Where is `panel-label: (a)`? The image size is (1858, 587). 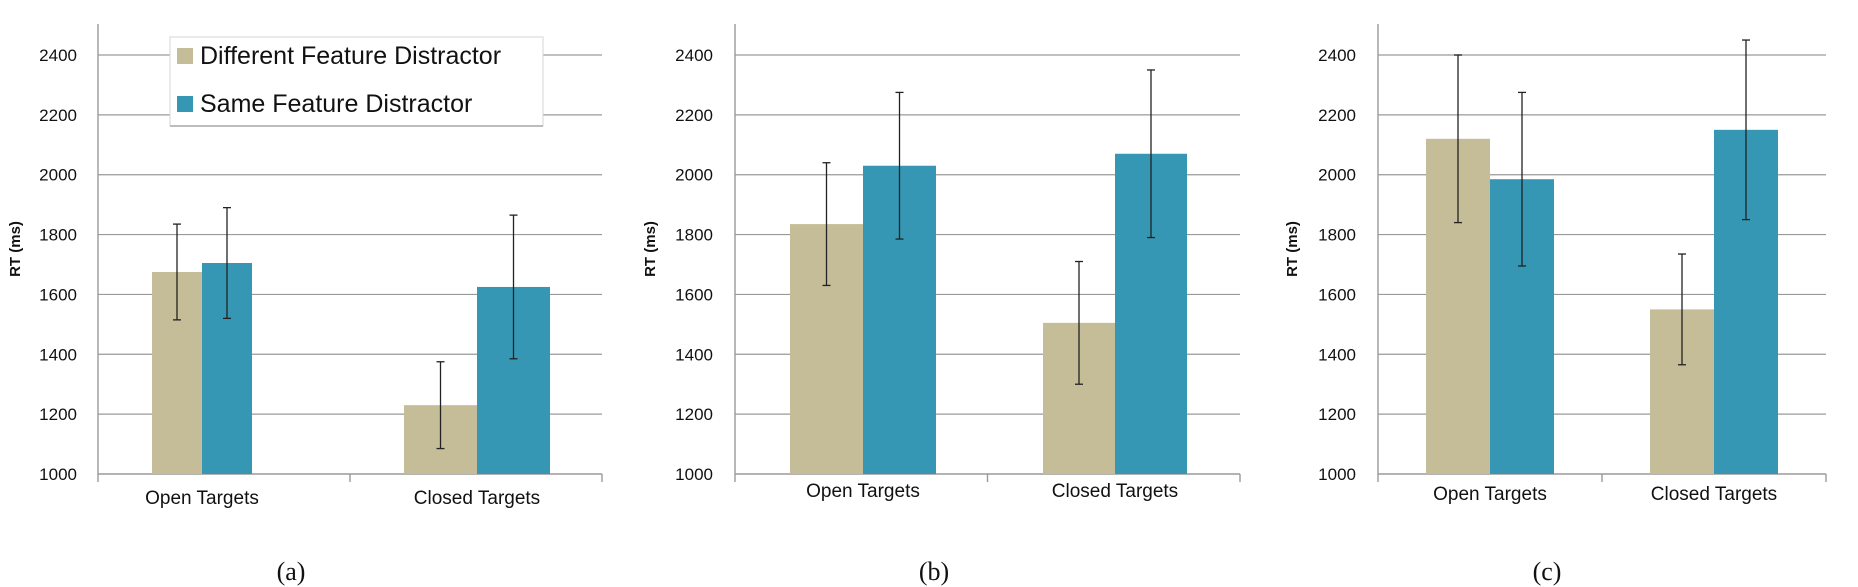
panel-label: (a) is located at coordinates (291, 571).